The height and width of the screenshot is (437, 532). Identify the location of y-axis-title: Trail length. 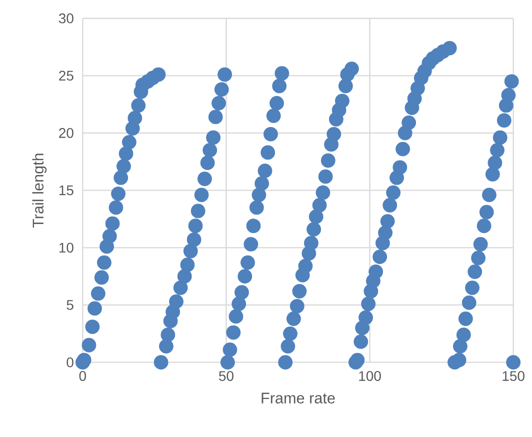
(39, 191).